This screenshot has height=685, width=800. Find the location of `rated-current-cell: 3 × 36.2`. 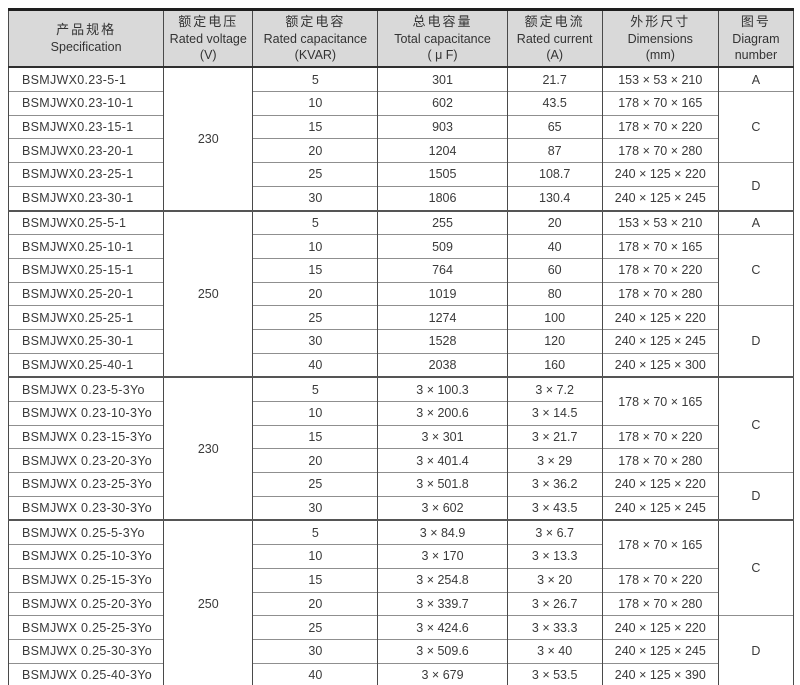

rated-current-cell: 3 × 36.2 is located at coordinates (554, 484).